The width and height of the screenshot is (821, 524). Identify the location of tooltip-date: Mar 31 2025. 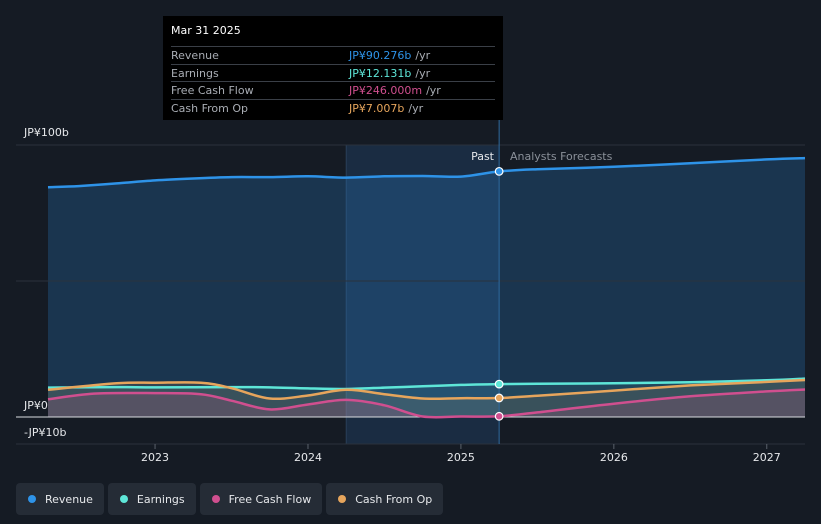
(206, 30).